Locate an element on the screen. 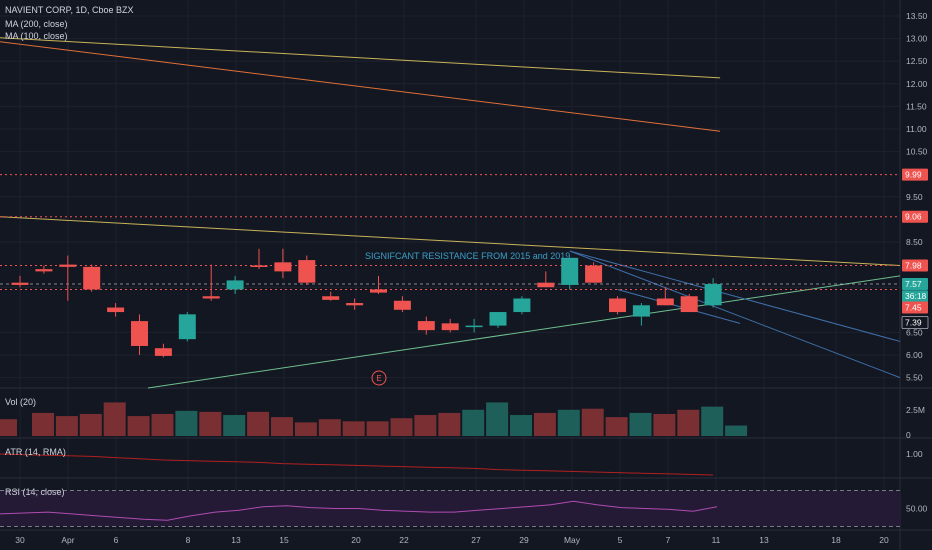 The width and height of the screenshot is (932, 550). rsi-tick: 50.00 is located at coordinates (917, 509).